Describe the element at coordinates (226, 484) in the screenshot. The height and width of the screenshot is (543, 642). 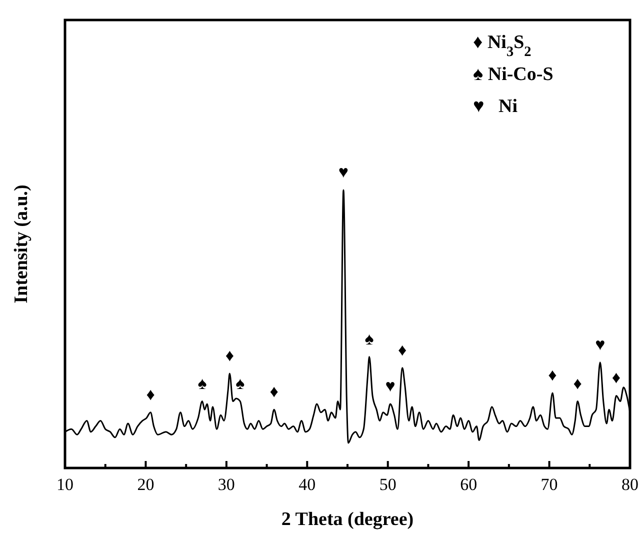
I see `x-tick-label: 30` at that location.